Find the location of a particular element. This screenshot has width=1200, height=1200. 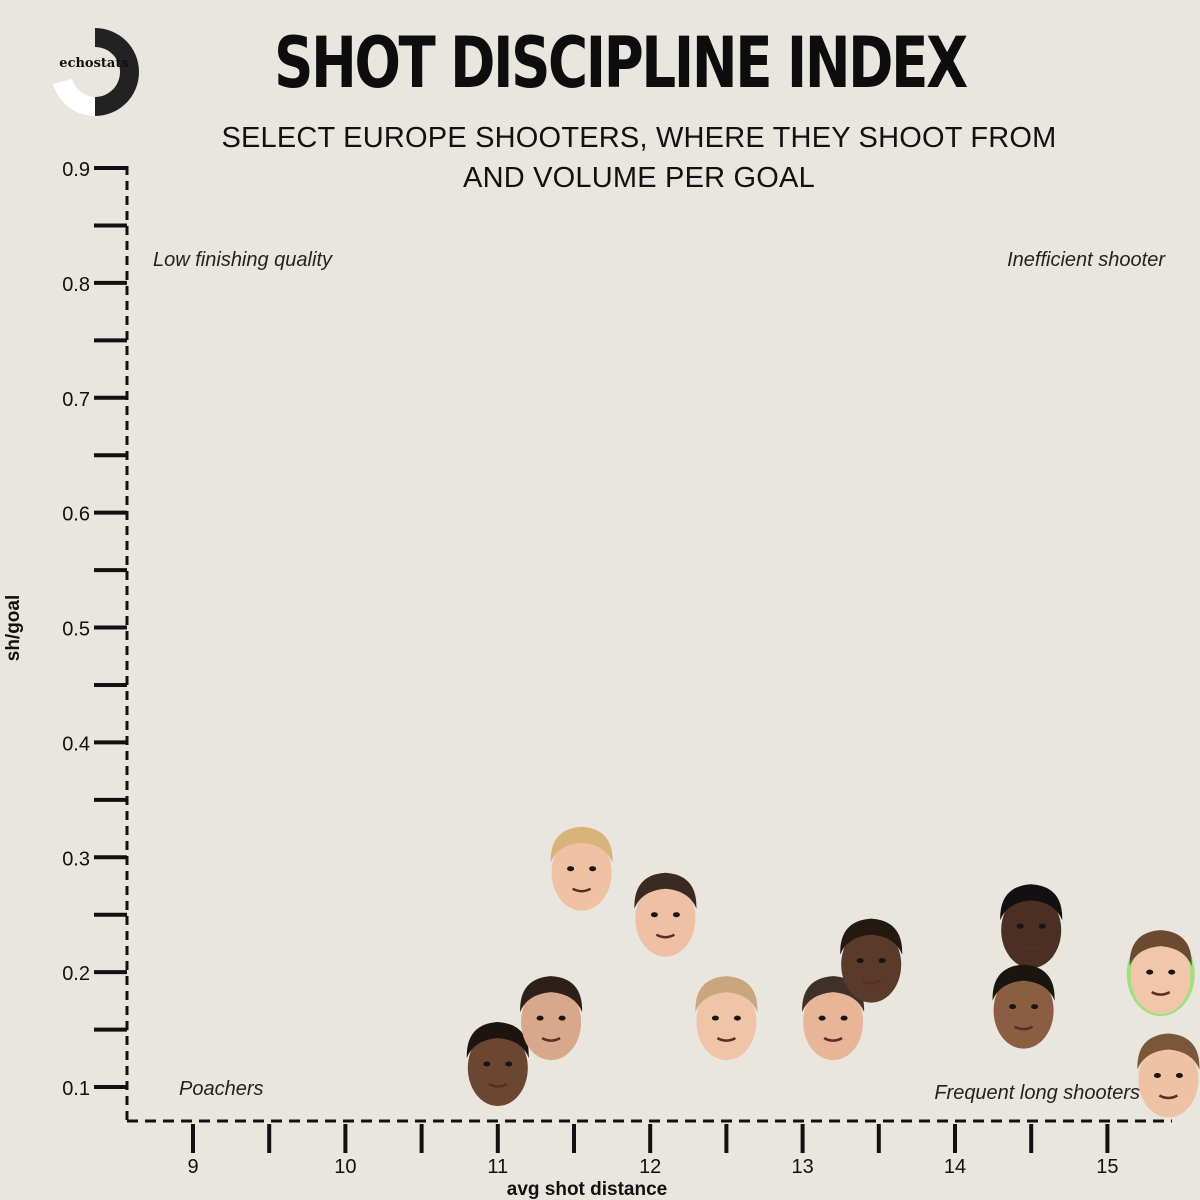

quadrant-label-top-right: Inefficient shooter is located at coordinates (1086, 260).